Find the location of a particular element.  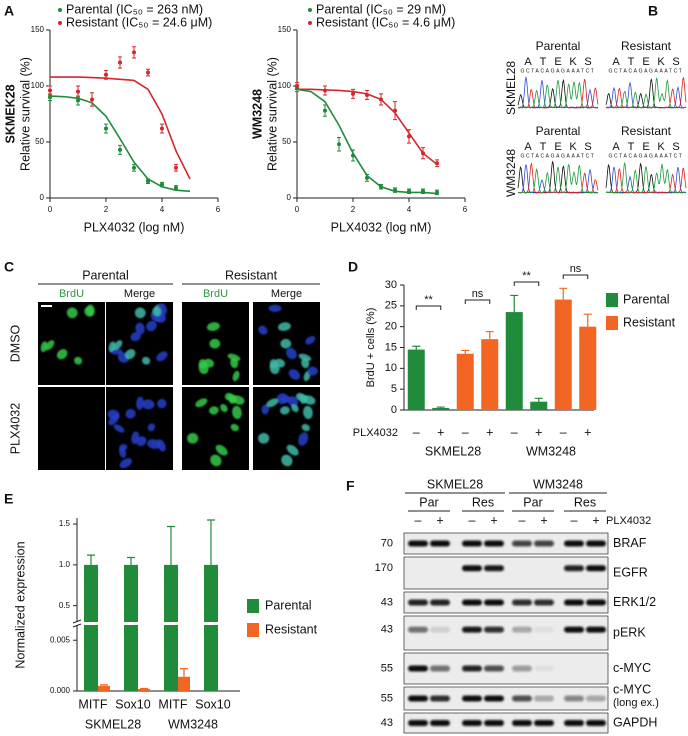

row-label: DMSO is located at coordinates (15, 343).